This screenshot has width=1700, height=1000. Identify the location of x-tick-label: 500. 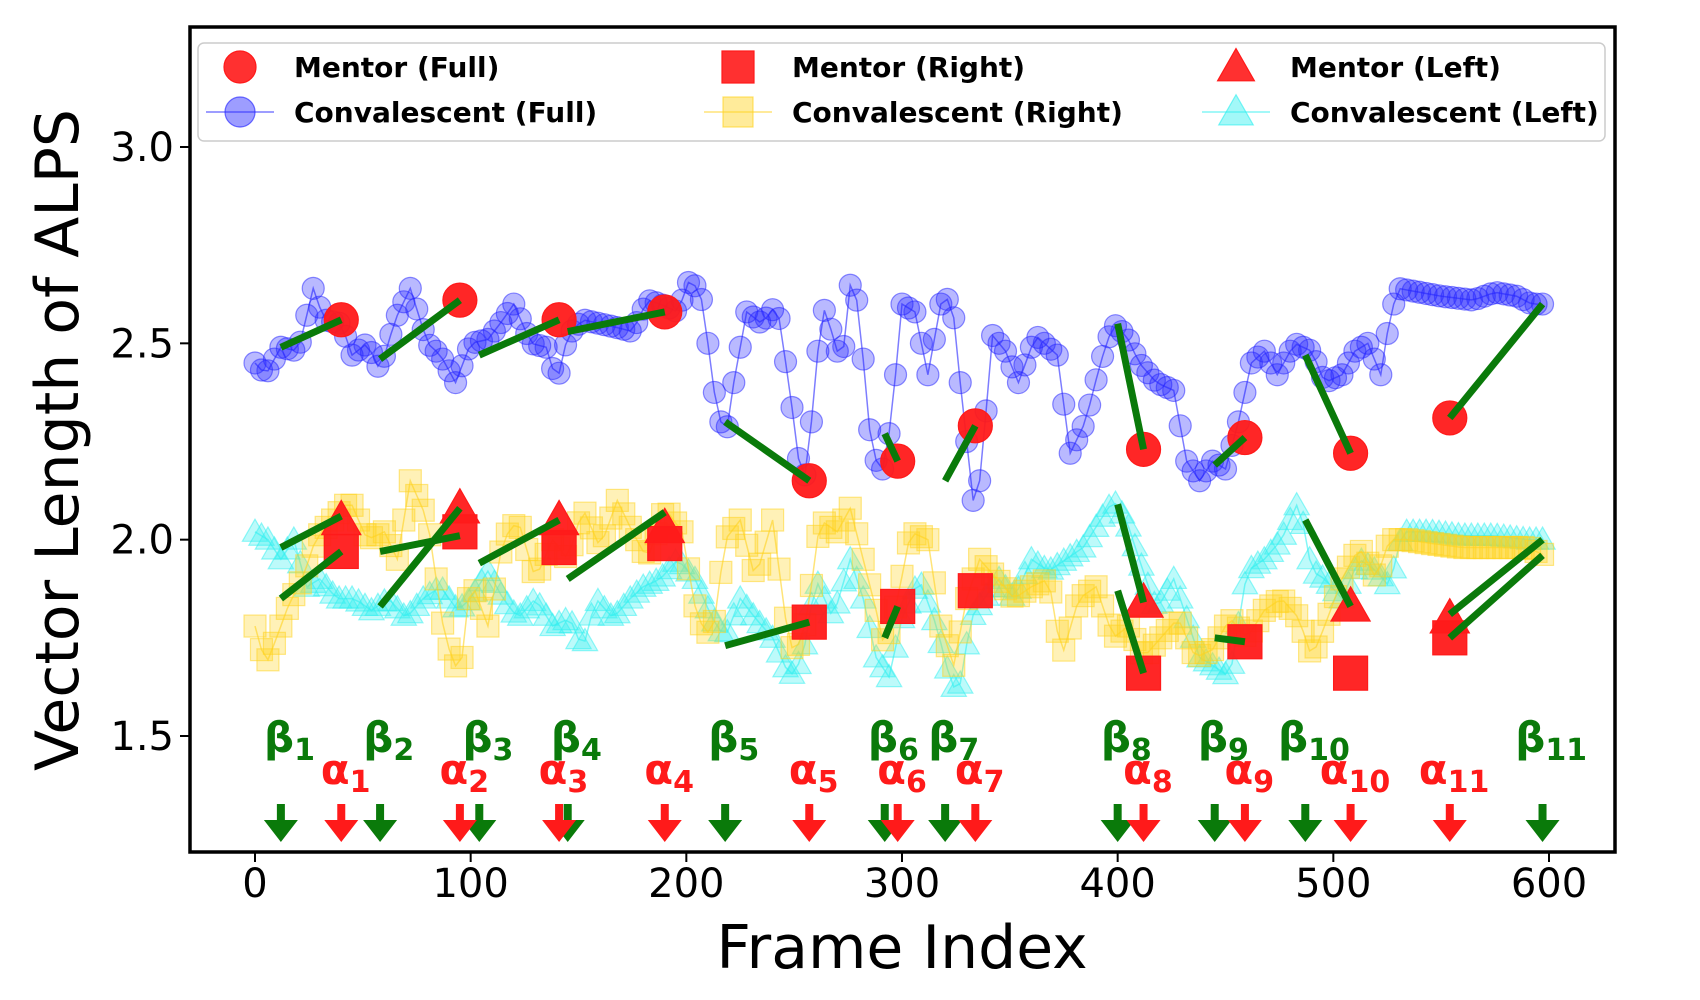
(1333, 884).